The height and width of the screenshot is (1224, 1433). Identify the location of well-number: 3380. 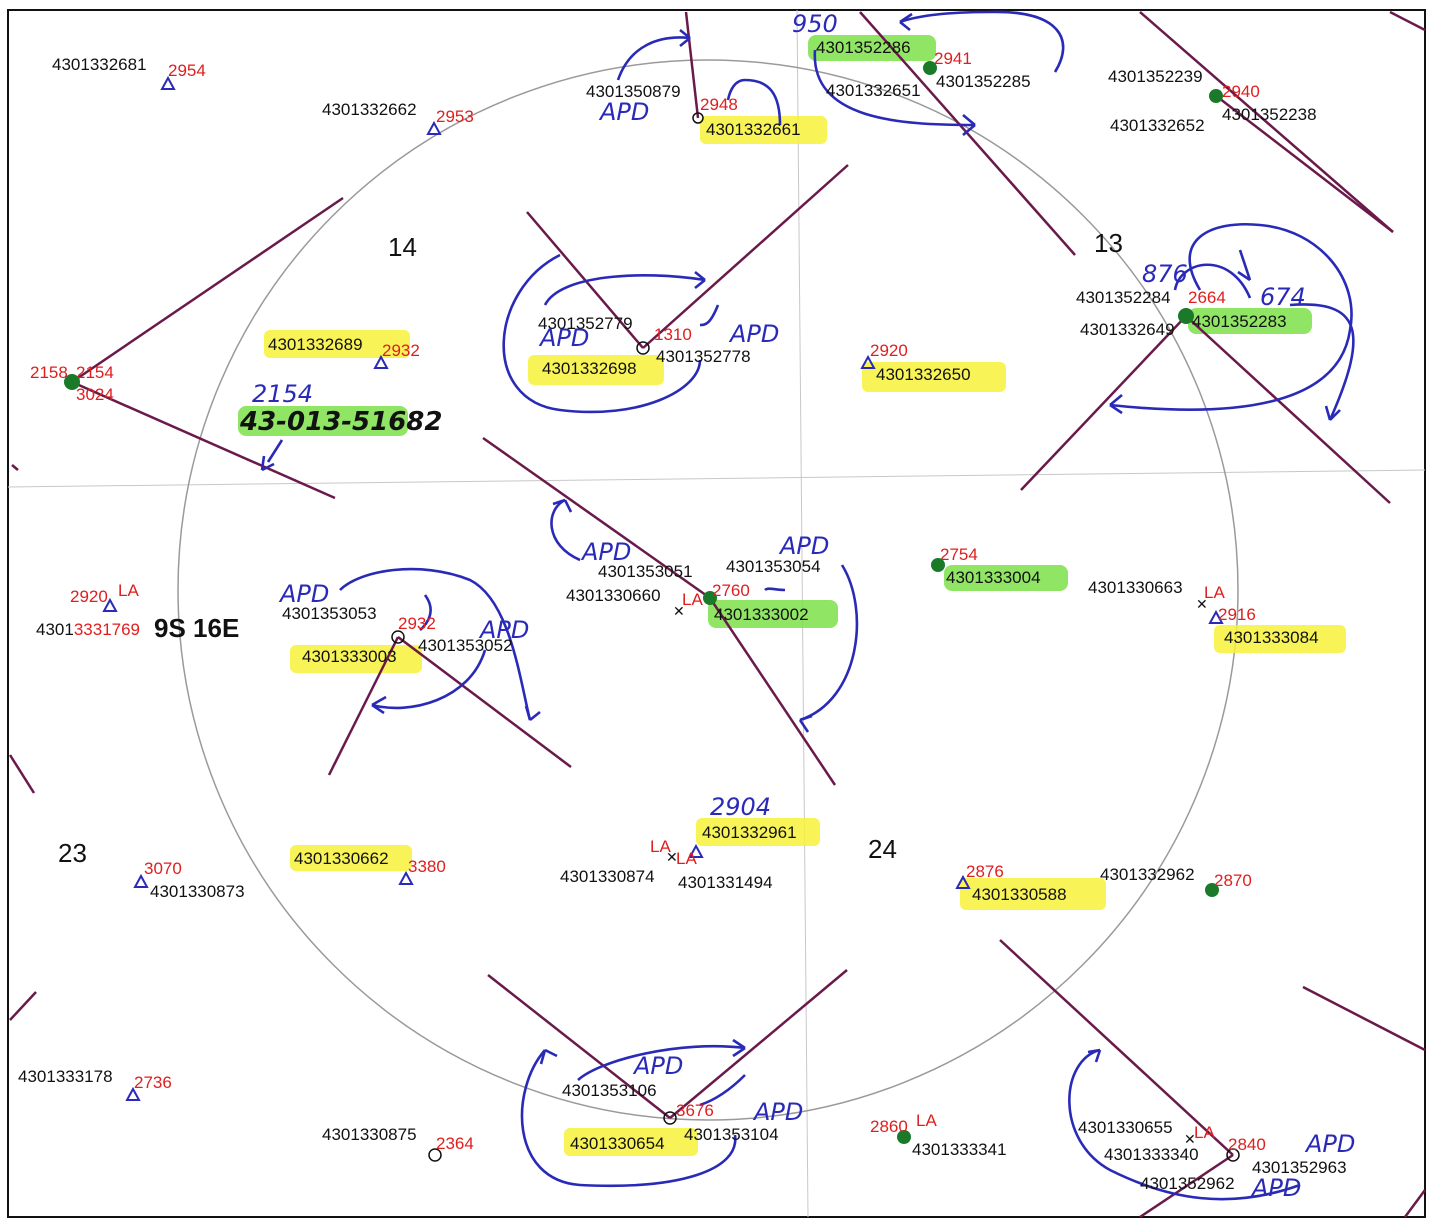
(427, 866).